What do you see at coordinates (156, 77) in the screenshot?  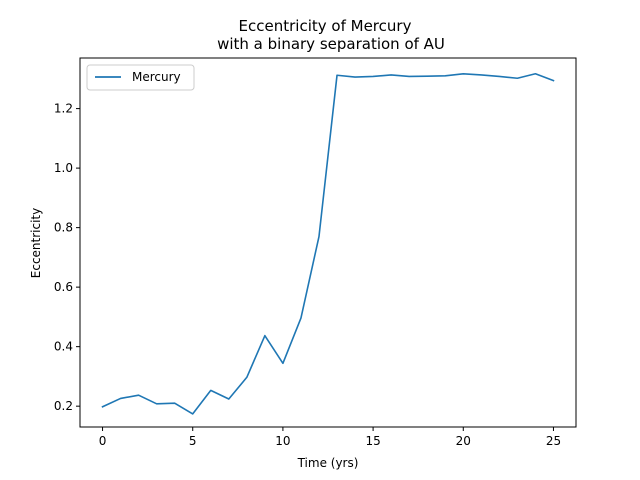 I see `legend-label-mercury: Mercury` at bounding box center [156, 77].